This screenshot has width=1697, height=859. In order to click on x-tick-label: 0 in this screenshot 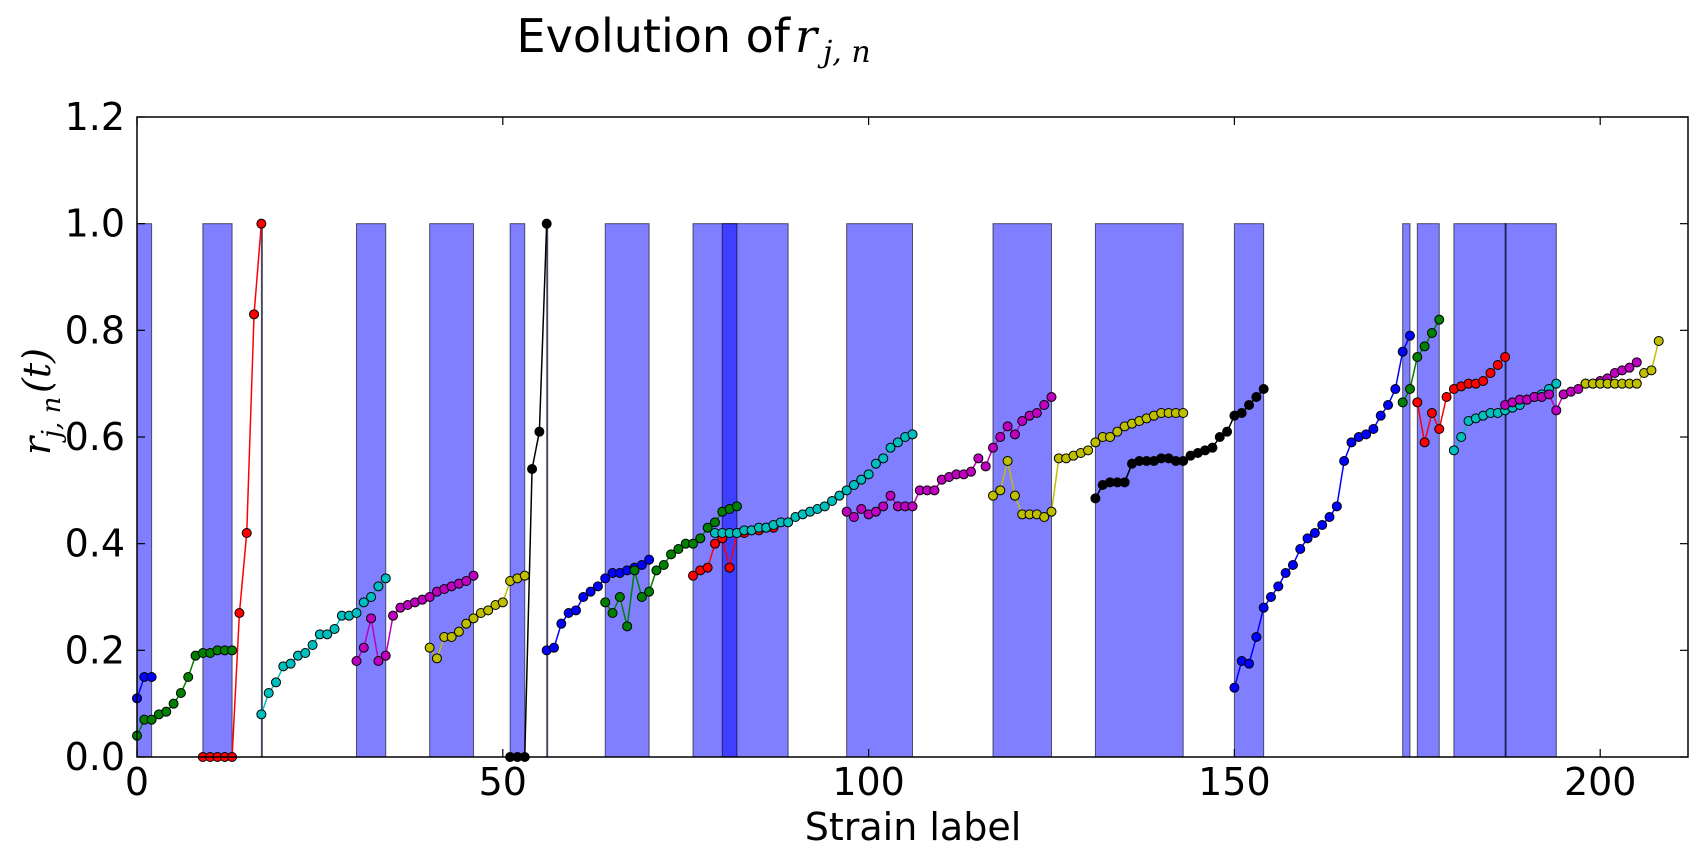, I will do `click(137, 782)`.